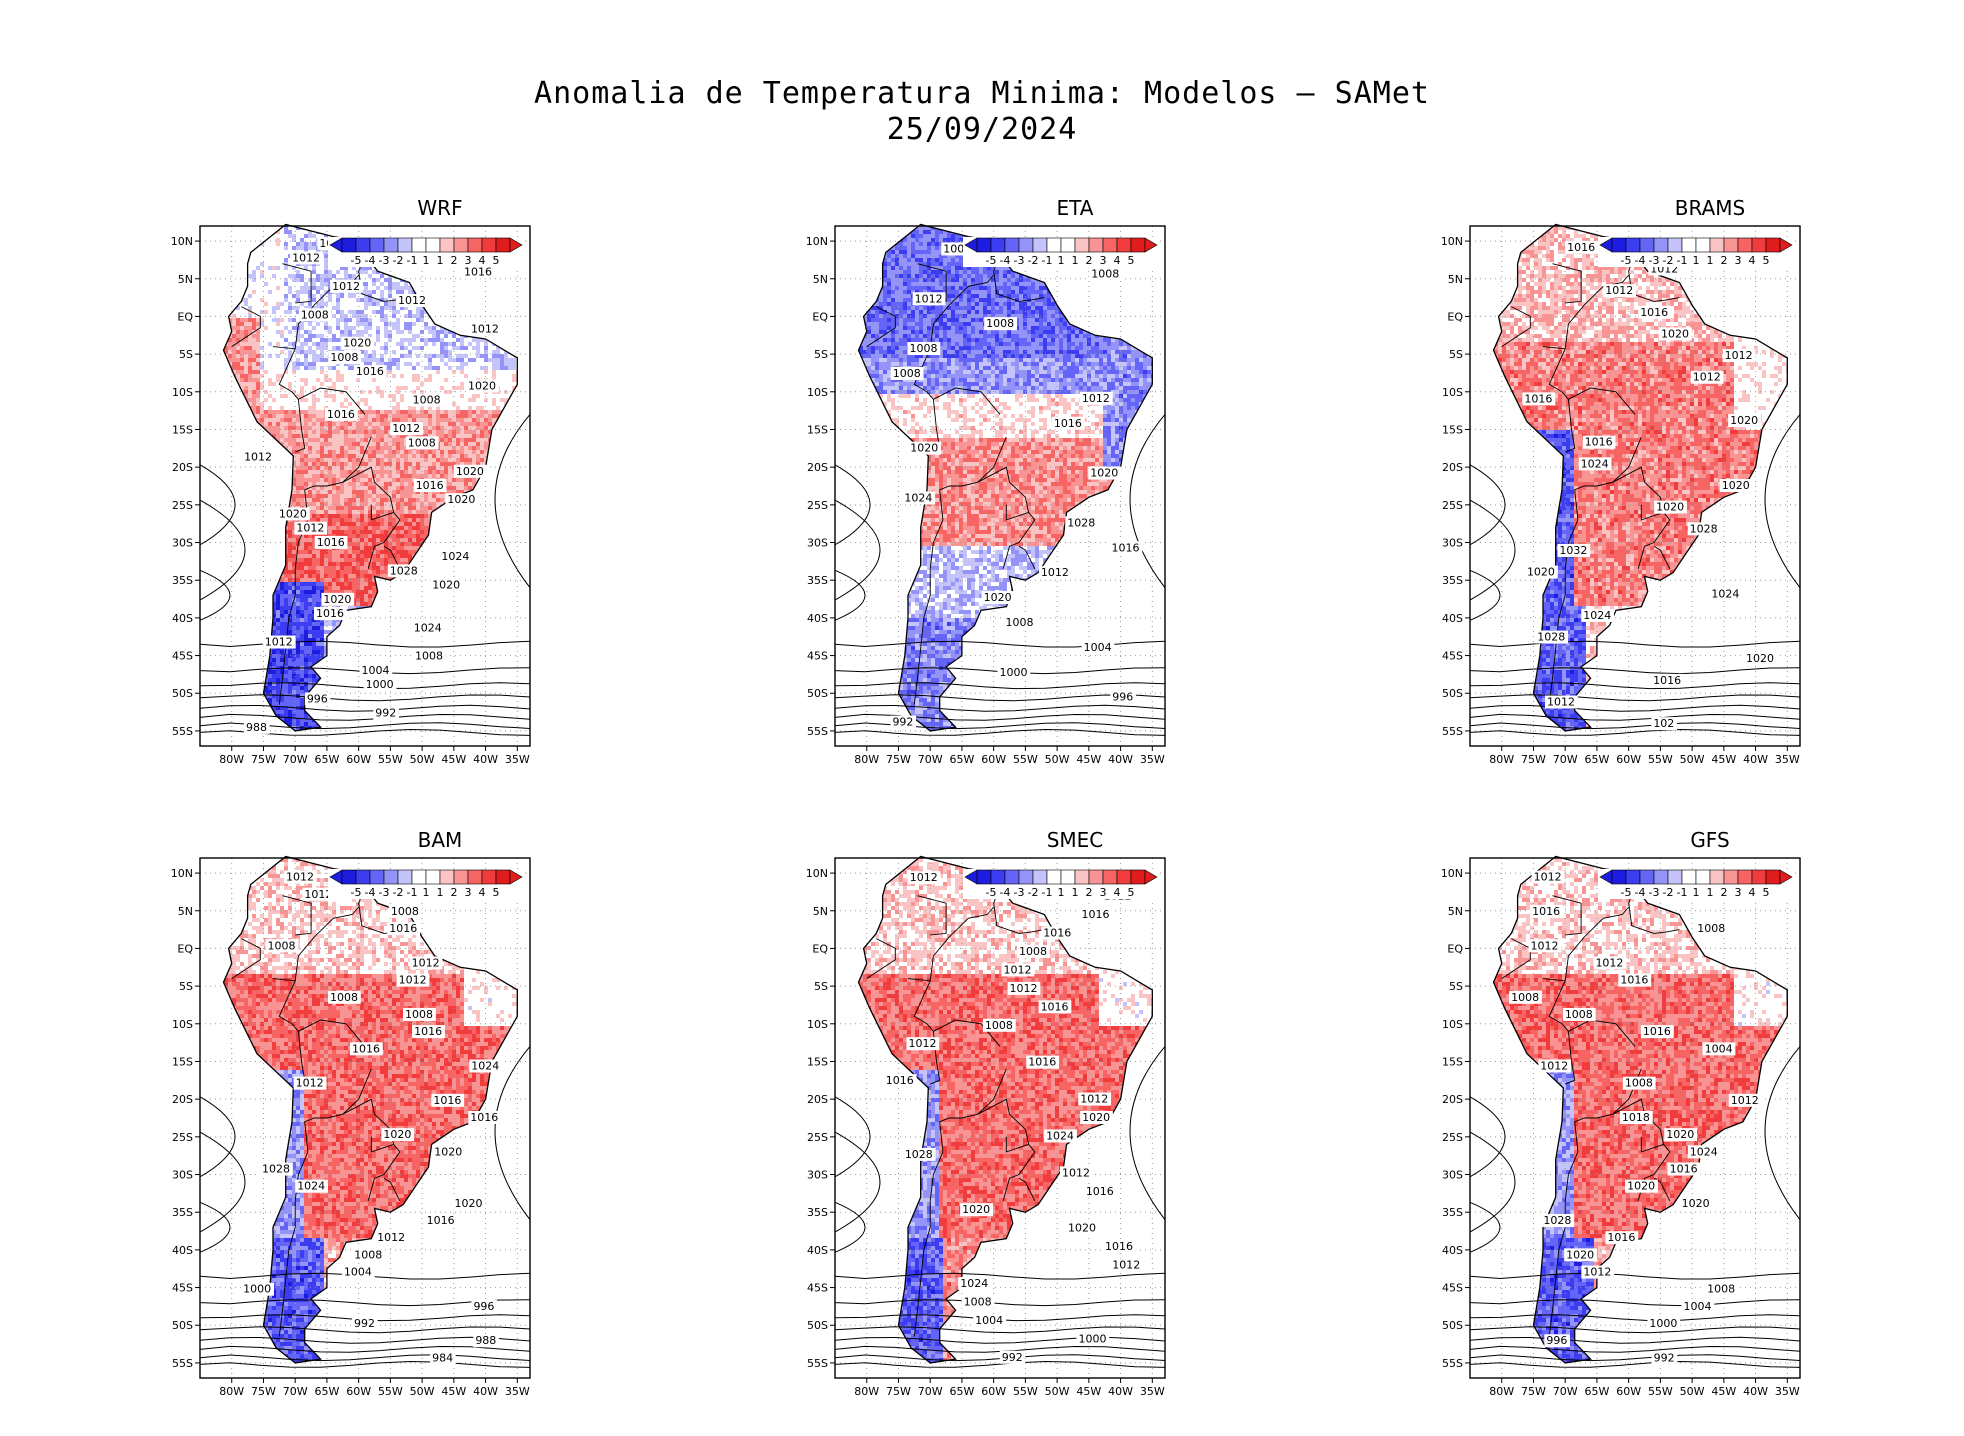 This screenshot has height=1436, width=1964. What do you see at coordinates (1724, 260) in the screenshot?
I see `colorbar-label: 2` at bounding box center [1724, 260].